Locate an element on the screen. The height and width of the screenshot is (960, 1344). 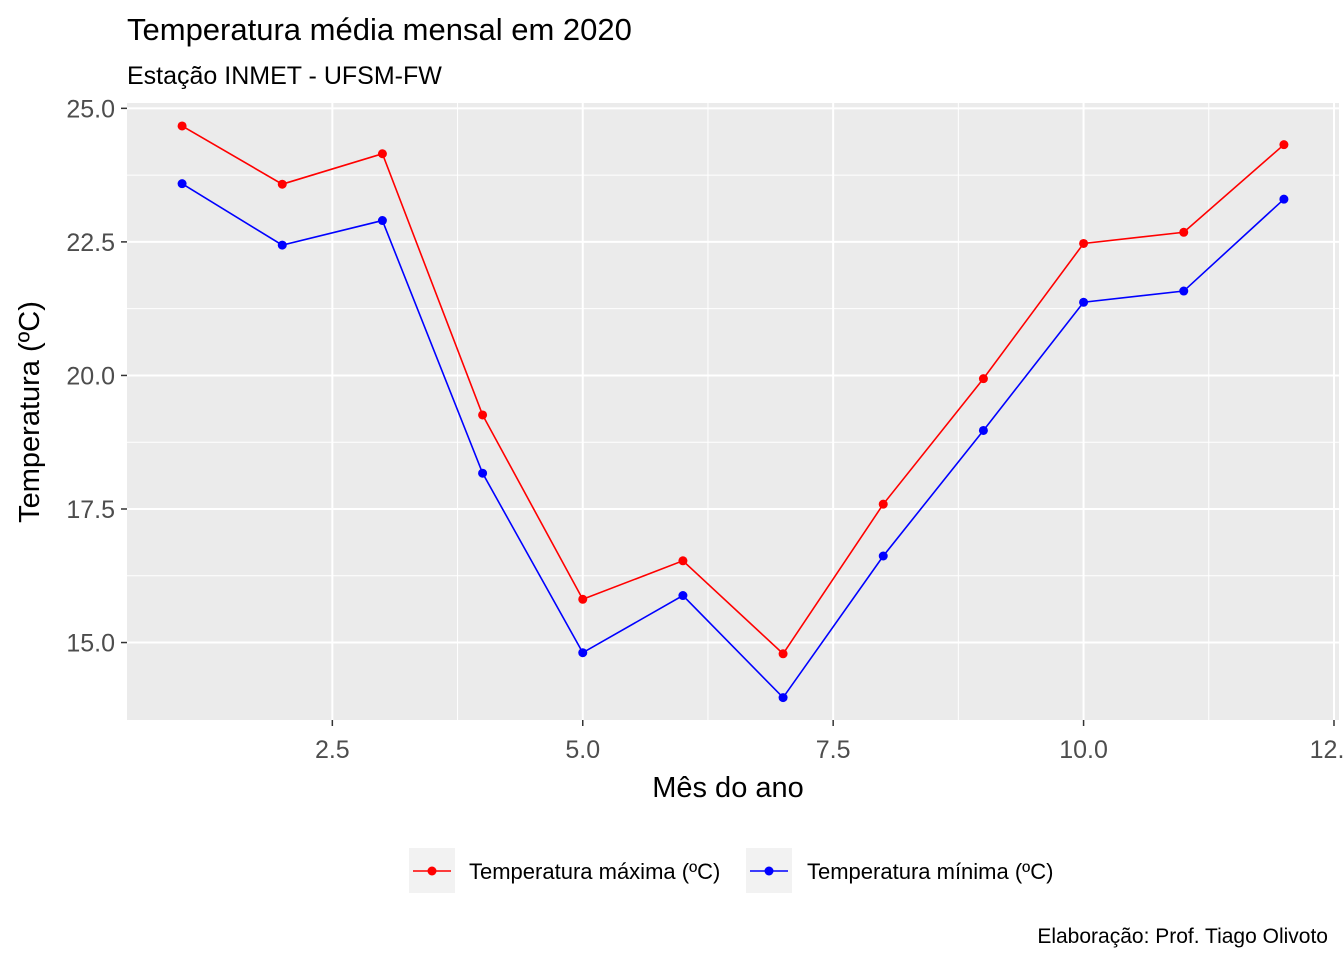
x-axis-title: Mês do ano is located at coordinates (728, 788).